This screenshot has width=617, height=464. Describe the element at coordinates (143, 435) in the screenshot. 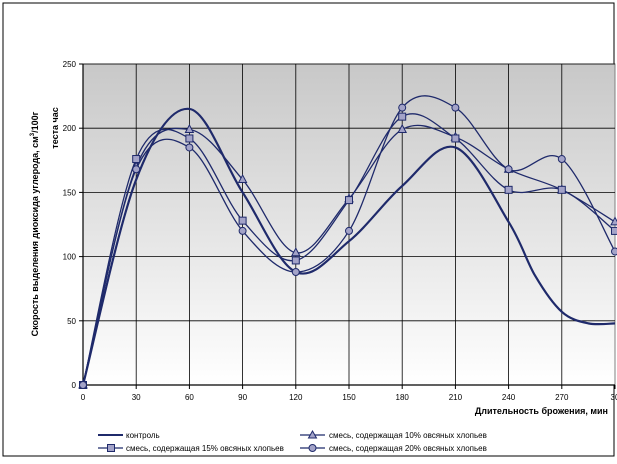

I see `legend-label-control: контроль` at that location.